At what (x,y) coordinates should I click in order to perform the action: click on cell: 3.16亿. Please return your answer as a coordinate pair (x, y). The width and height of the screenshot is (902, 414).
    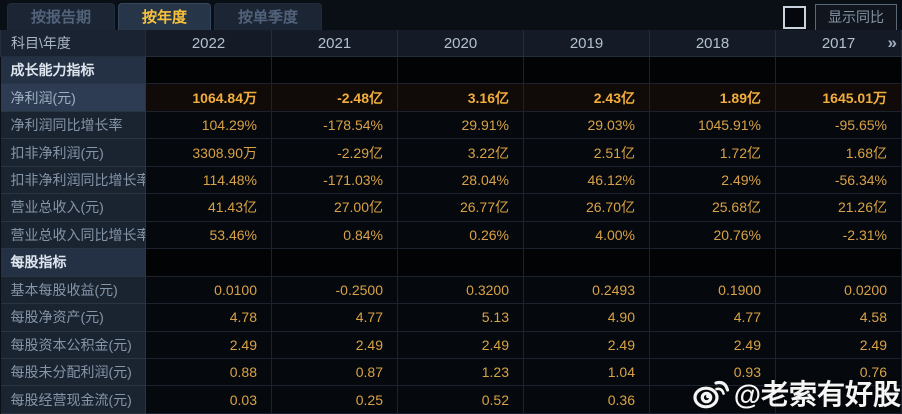
    Looking at the image, I should click on (460, 97).